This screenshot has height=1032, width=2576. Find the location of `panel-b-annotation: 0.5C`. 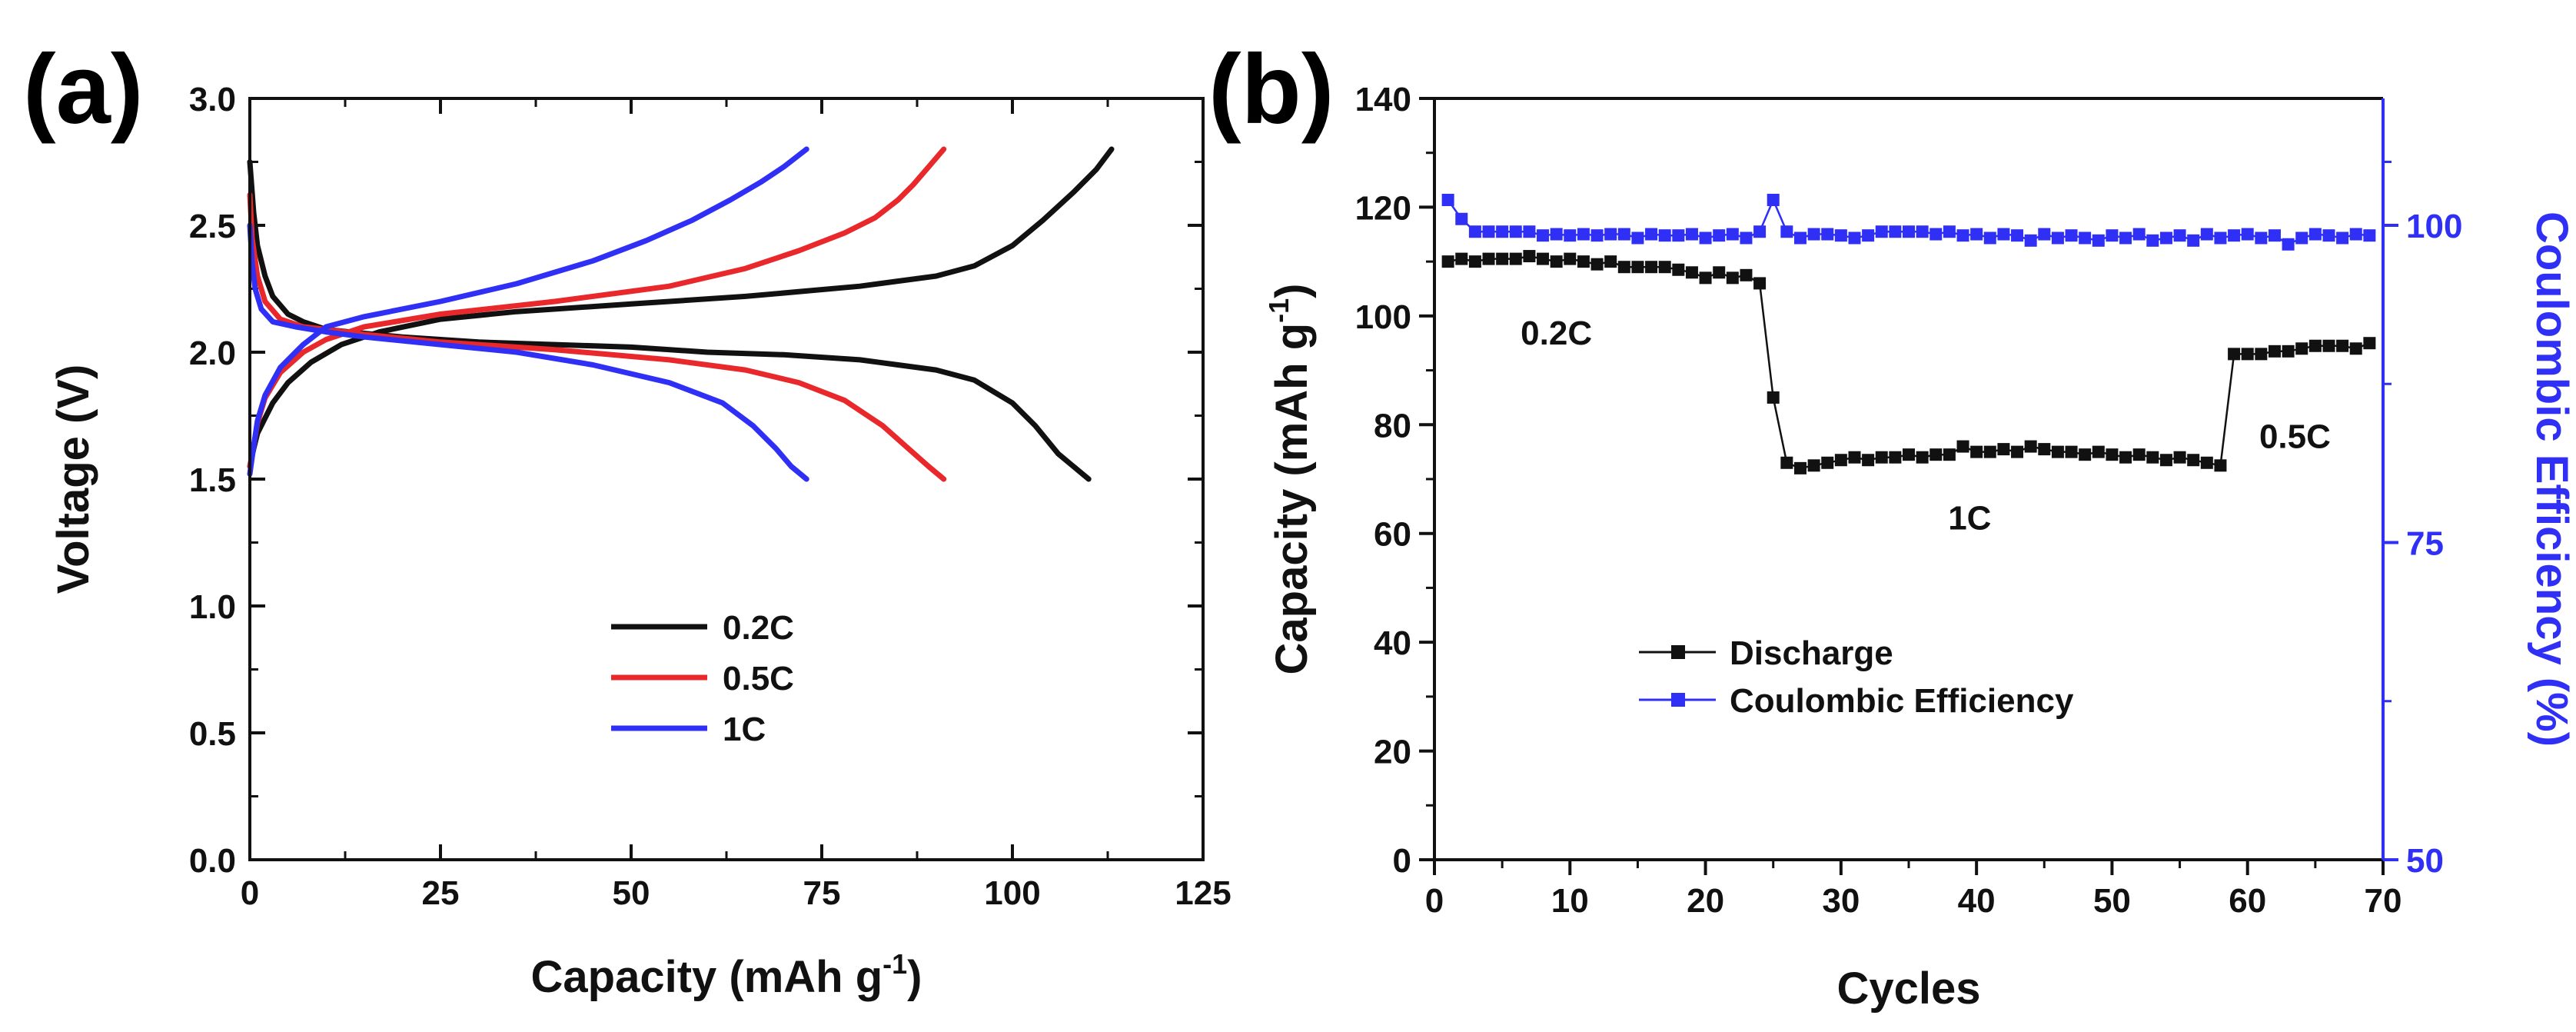

panel-b-annotation: 0.5C is located at coordinates (2295, 437).